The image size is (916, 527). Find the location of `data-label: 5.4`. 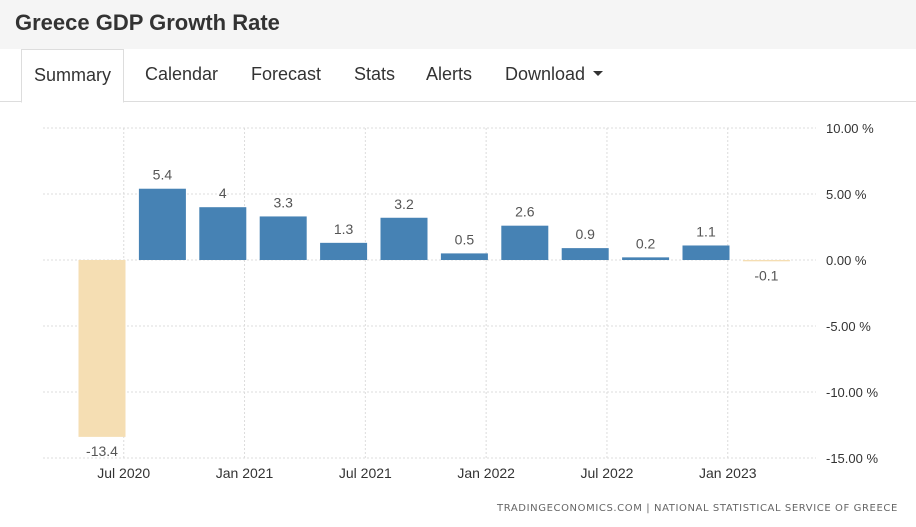

data-label: 5.4 is located at coordinates (163, 175).